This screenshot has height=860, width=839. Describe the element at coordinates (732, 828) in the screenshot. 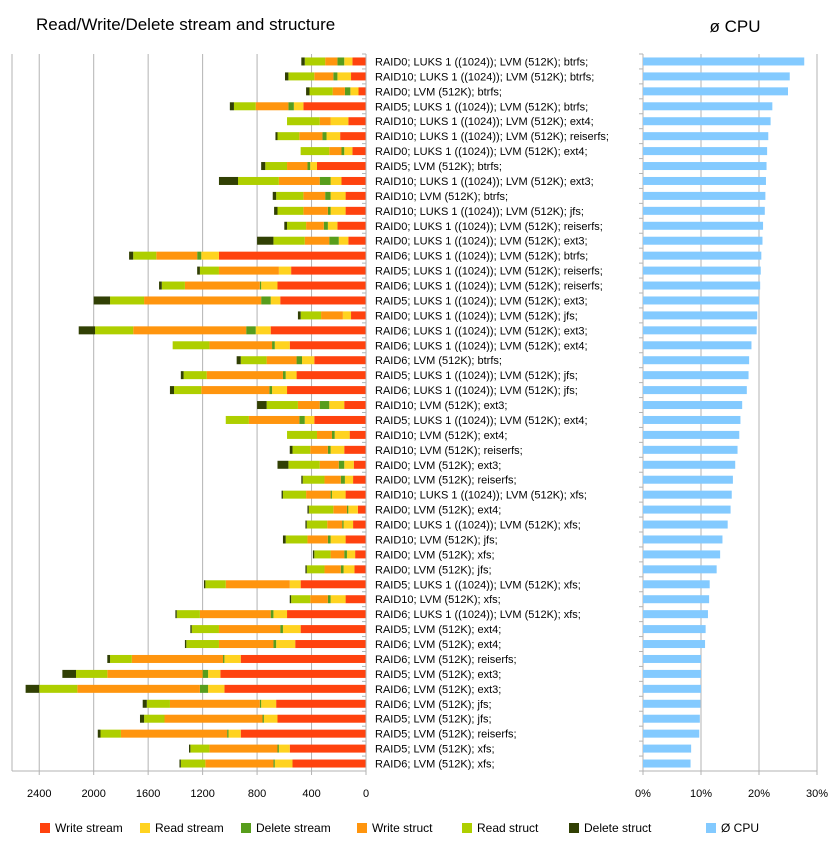

I see `cpu-legend: Ø CPU` at that location.